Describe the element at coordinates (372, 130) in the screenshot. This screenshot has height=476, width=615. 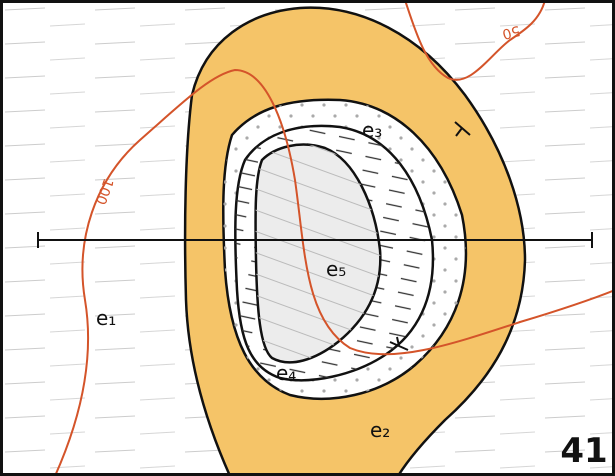
I see `unit-label: e₃` at that location.